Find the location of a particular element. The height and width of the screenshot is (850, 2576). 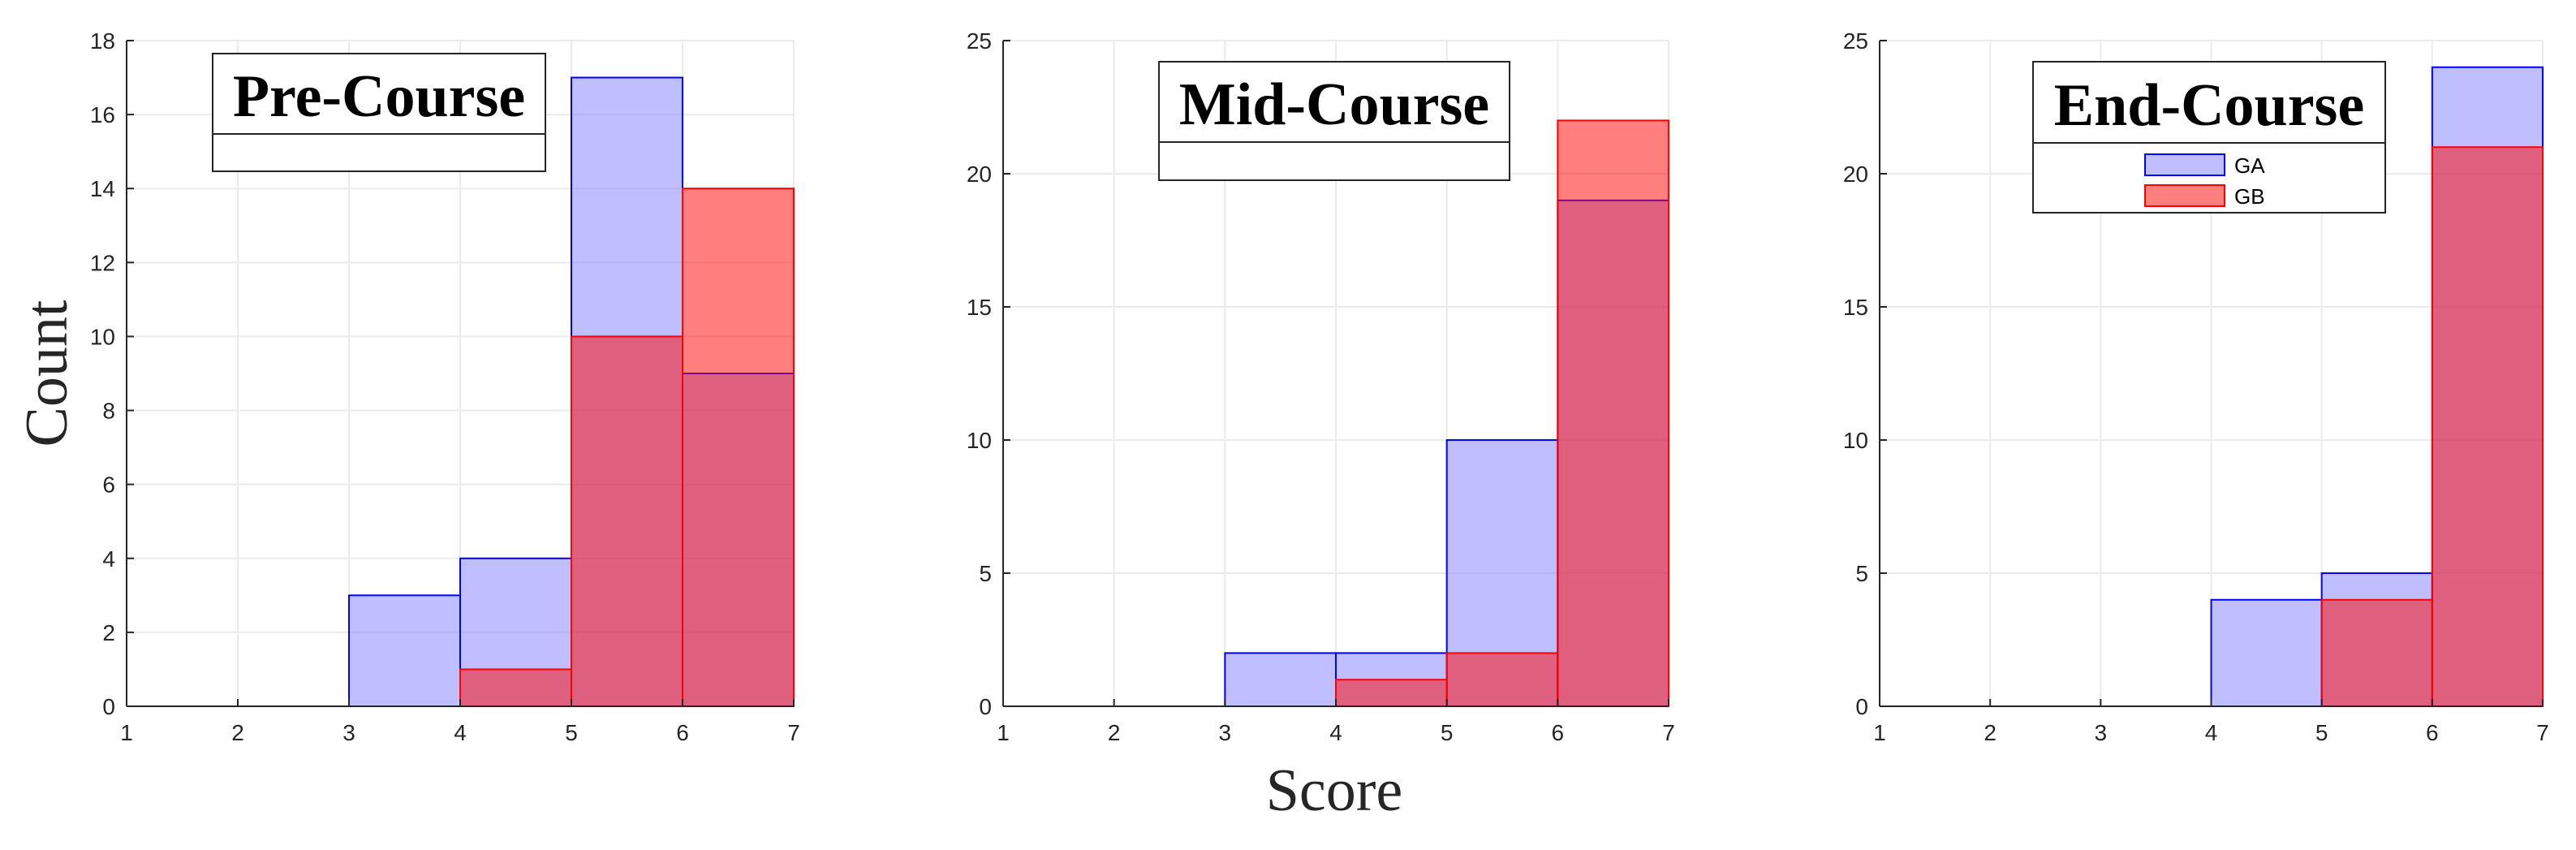

y-axis-label: Count is located at coordinates (47, 373).